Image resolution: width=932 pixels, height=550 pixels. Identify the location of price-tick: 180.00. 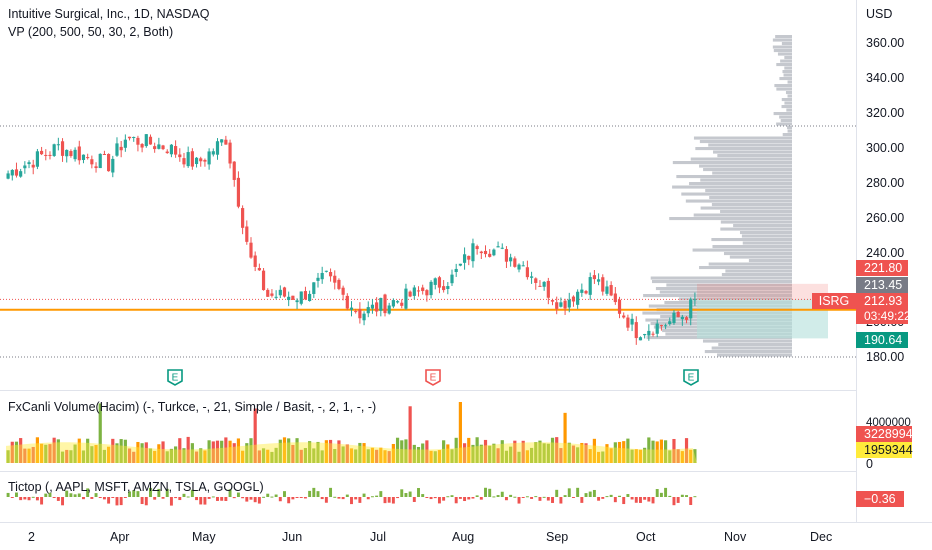
(885, 357).